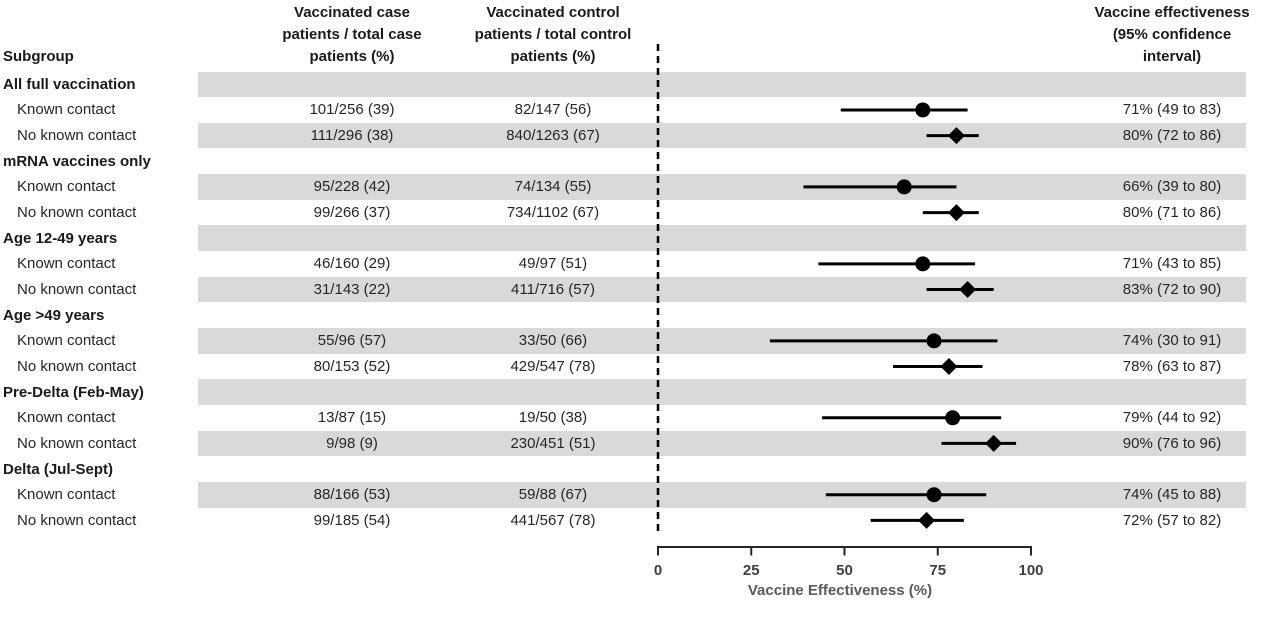 The image size is (1280, 618). What do you see at coordinates (553, 495) in the screenshot?
I see `control-value: 59/88 (67)` at bounding box center [553, 495].